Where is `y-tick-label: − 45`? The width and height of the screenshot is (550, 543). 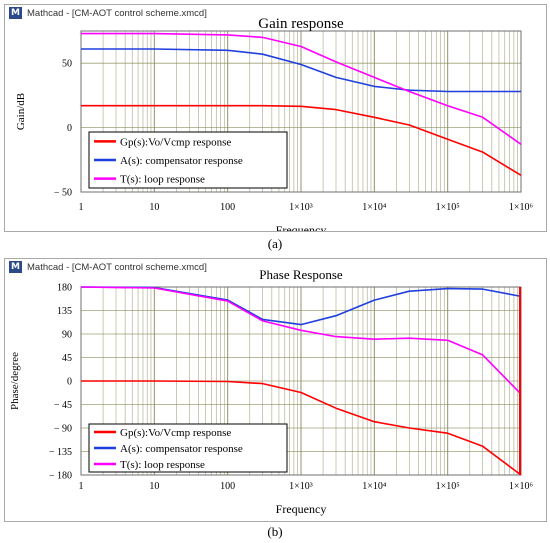 y-tick-label: − 45 is located at coordinates (63, 405).